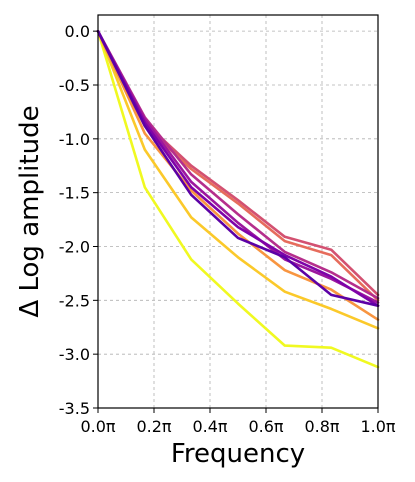 The width and height of the screenshot is (415, 482). I want to click on y-tick-label: -1.5, so click(74, 193).